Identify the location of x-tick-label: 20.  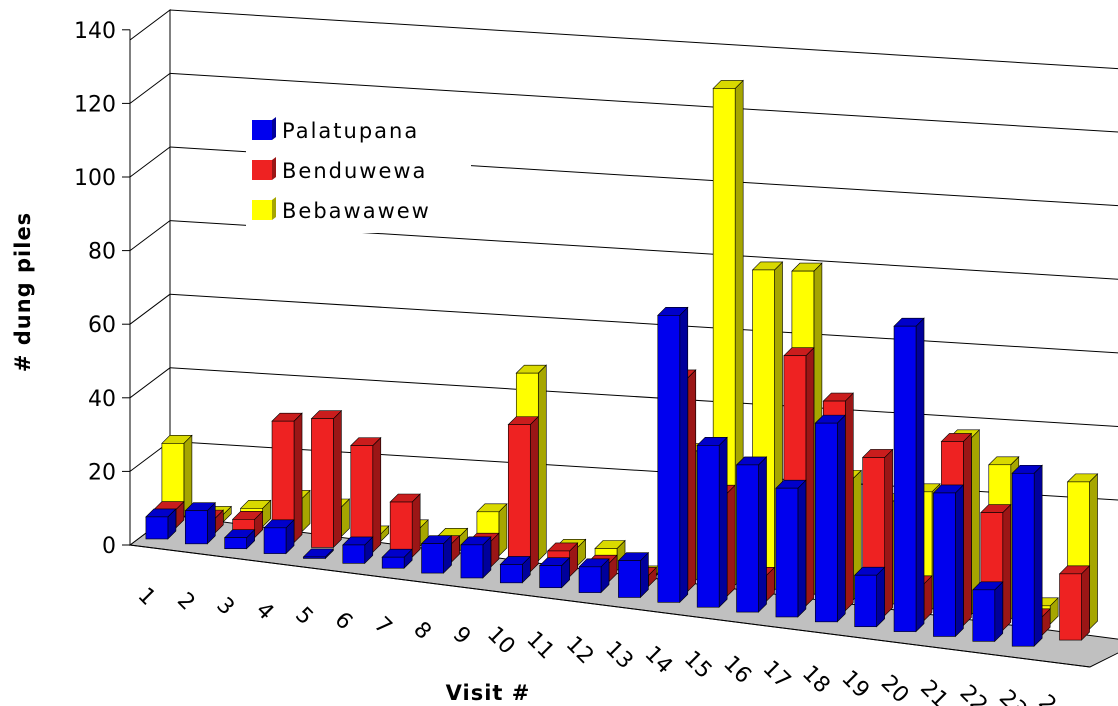
(894, 688).